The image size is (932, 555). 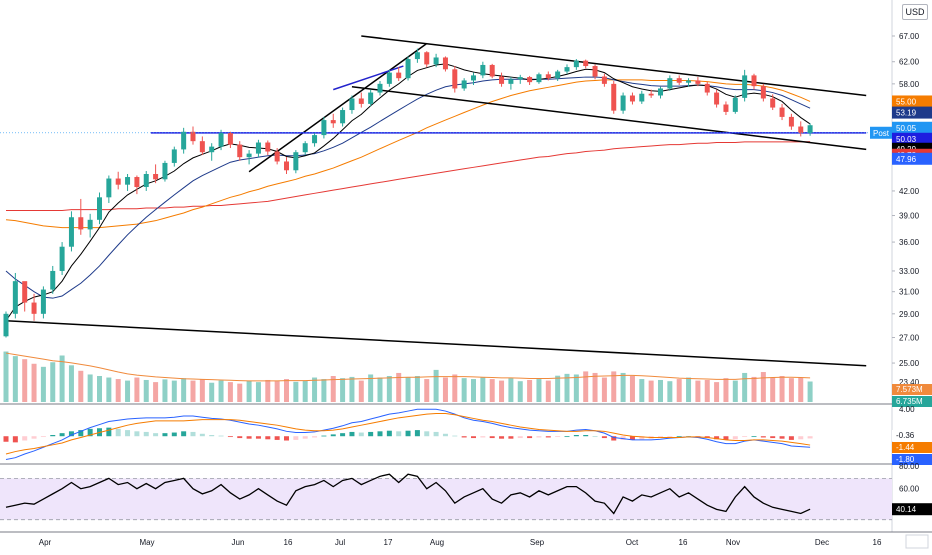 What do you see at coordinates (909, 314) in the screenshot?
I see `price-tick-label: 29.00` at bounding box center [909, 314].